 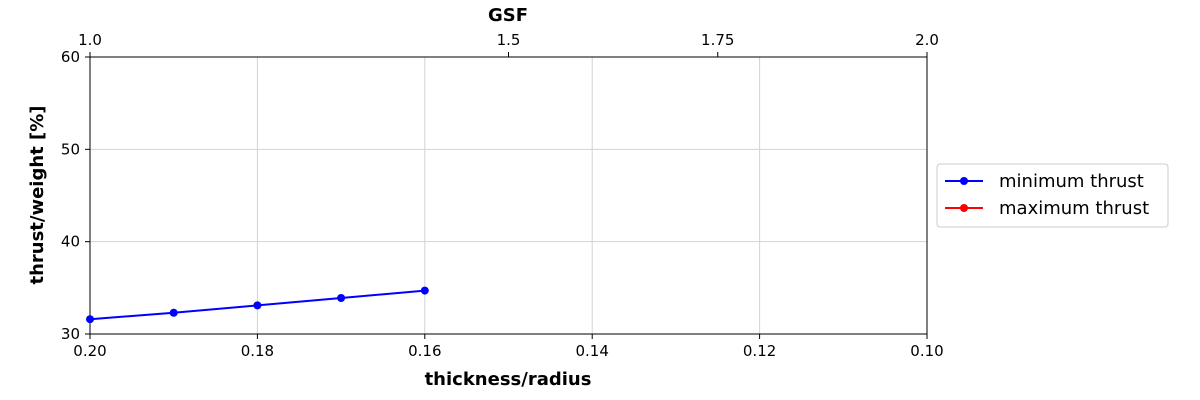 What do you see at coordinates (89, 351) in the screenshot?
I see `x-tick-label: 0.20` at bounding box center [89, 351].